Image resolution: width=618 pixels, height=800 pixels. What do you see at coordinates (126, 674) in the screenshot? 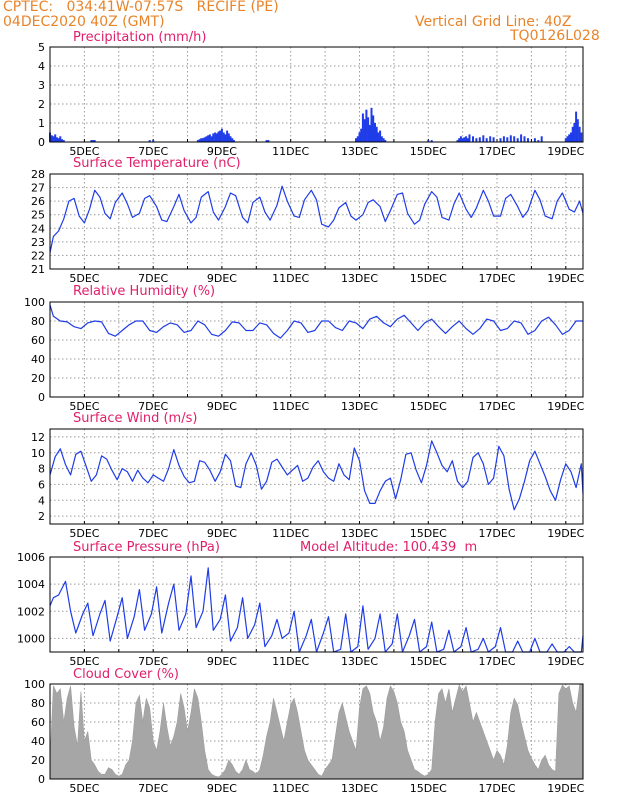
I see `cloud-title: Cloud Cover (%)` at bounding box center [126, 674].